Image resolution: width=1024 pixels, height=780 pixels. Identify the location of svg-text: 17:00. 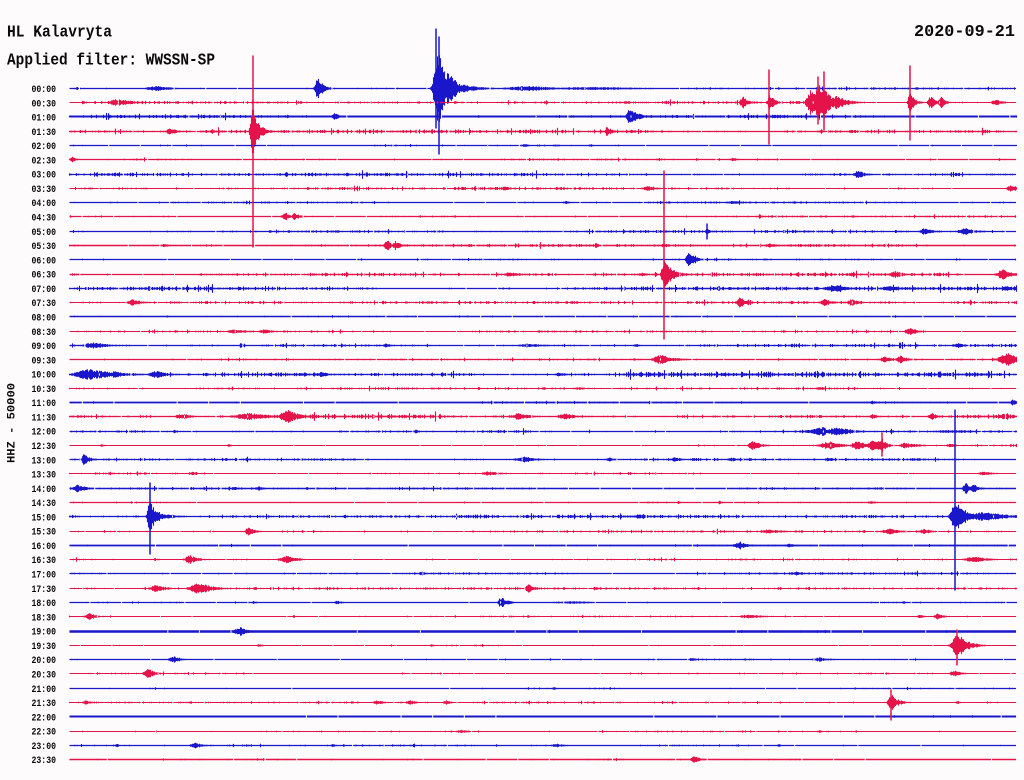
(44, 575).